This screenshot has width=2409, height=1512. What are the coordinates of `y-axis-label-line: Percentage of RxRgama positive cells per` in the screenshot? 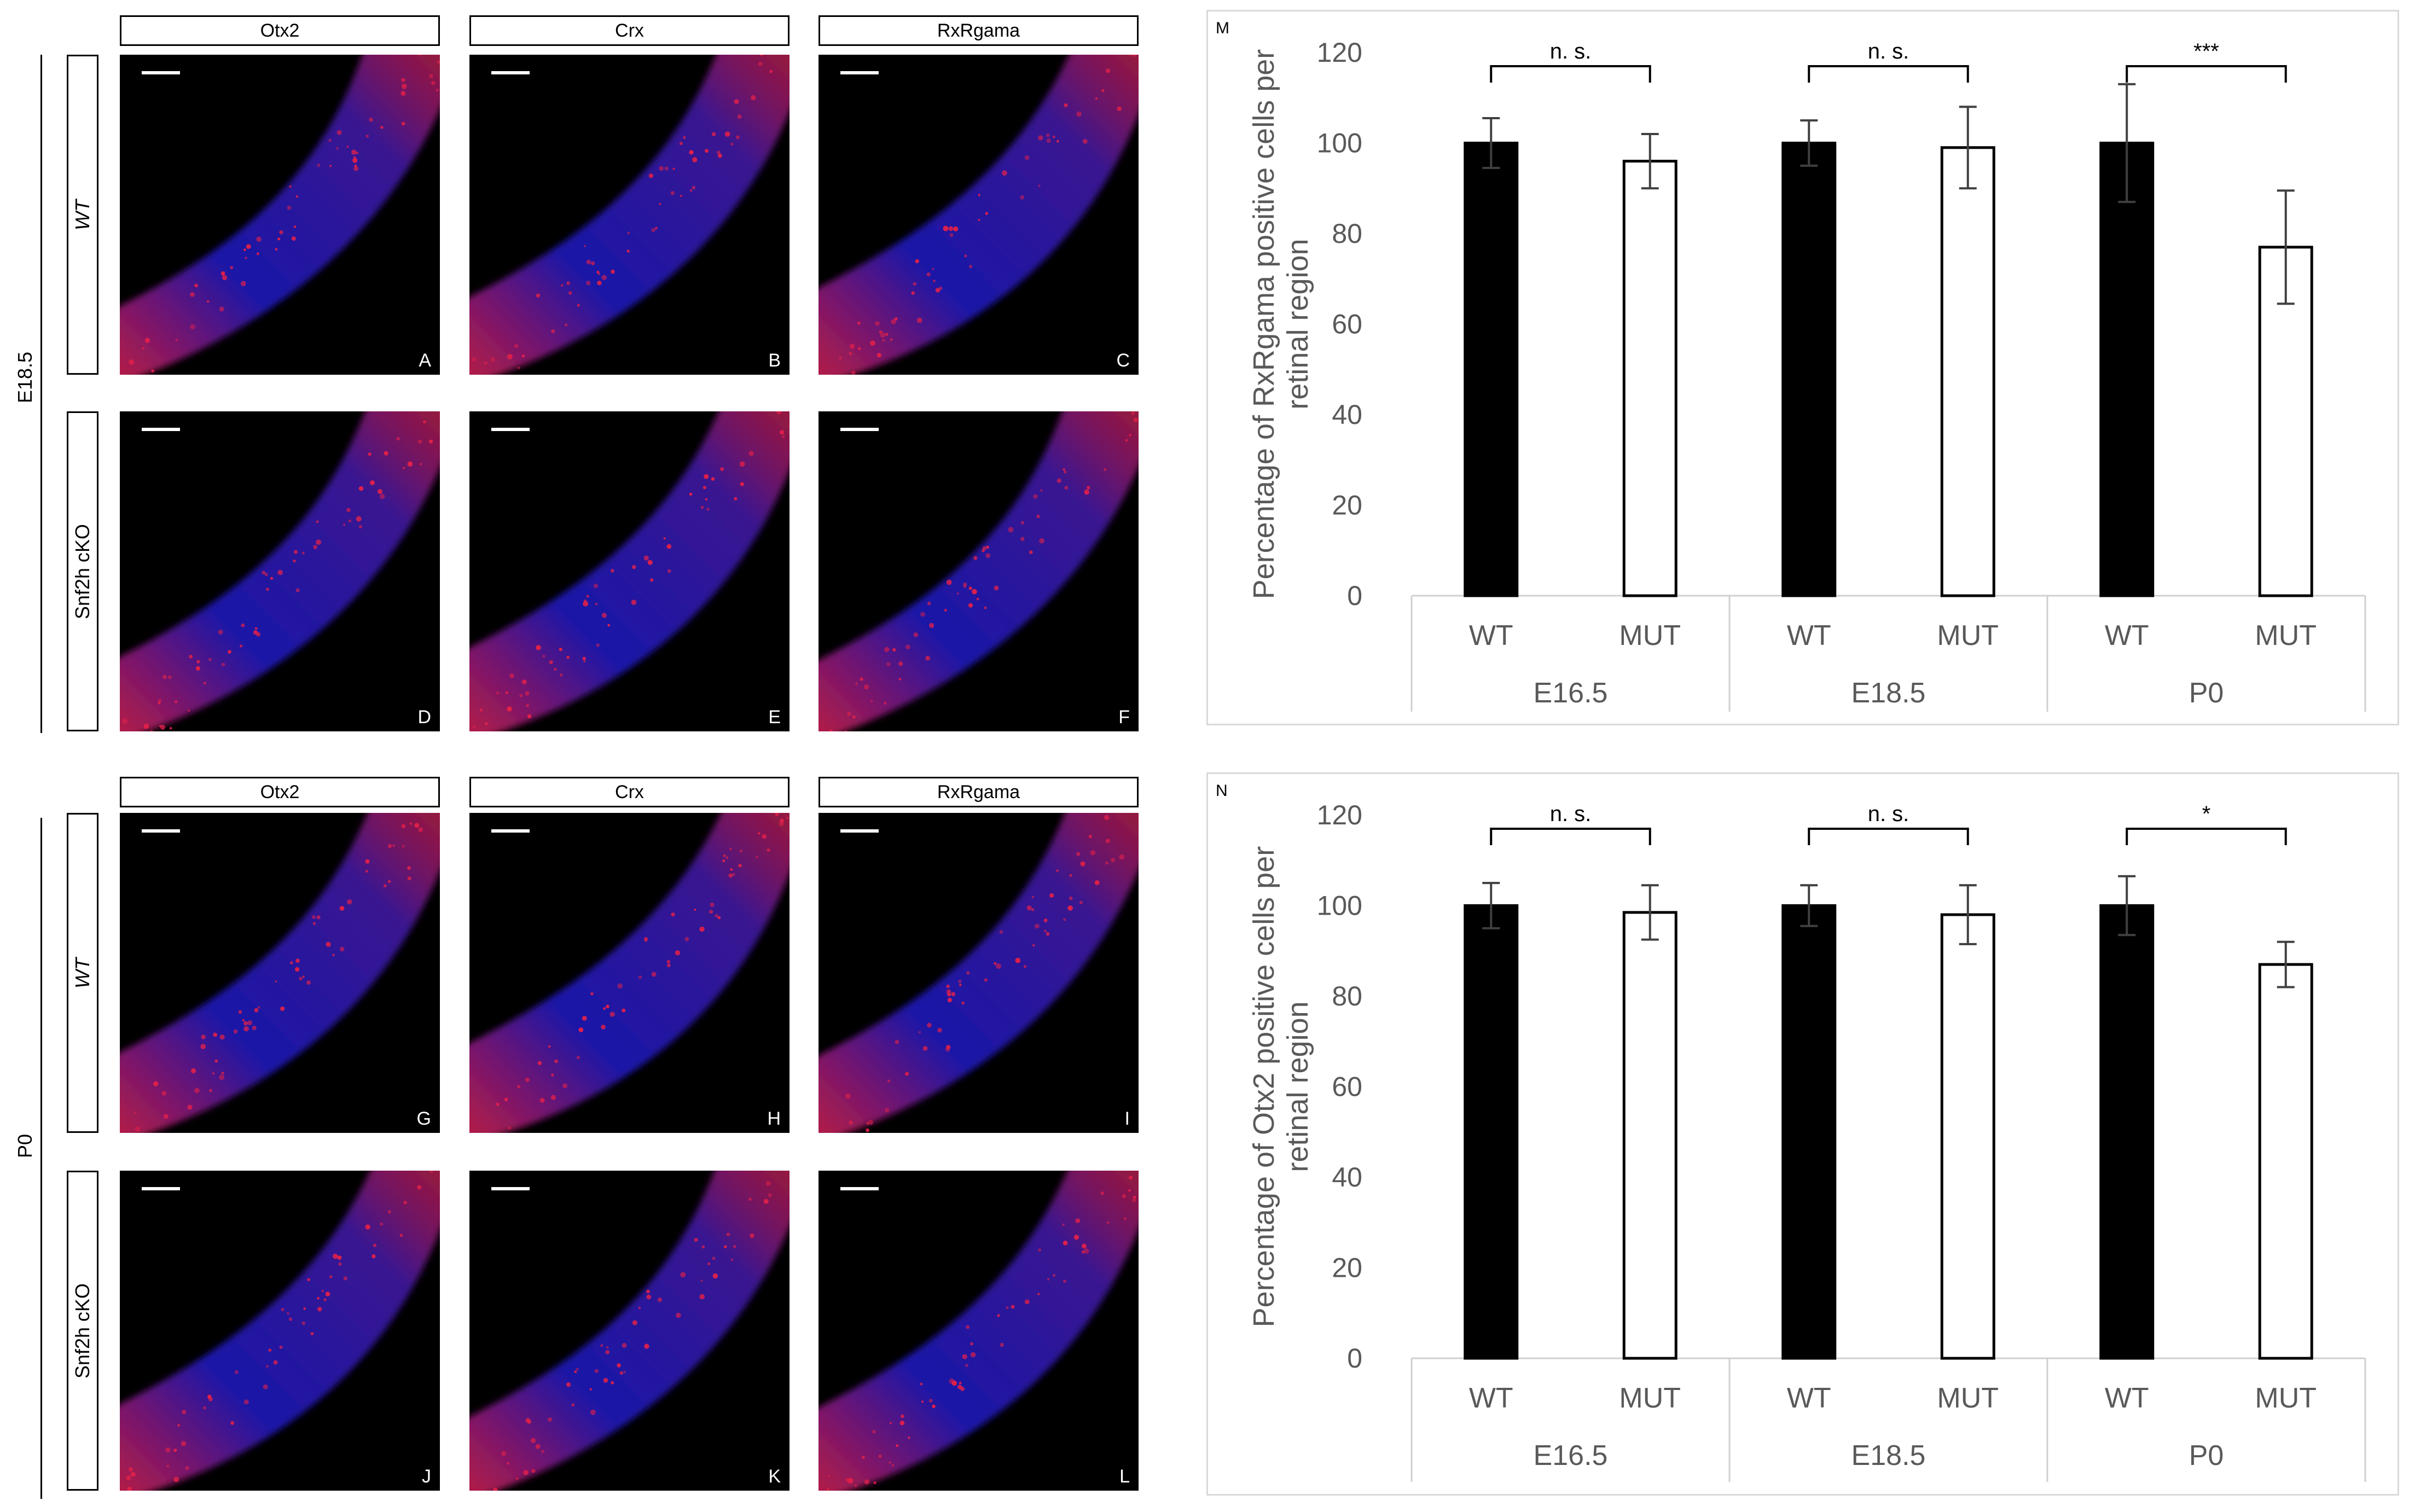 It's located at (1263, 324).